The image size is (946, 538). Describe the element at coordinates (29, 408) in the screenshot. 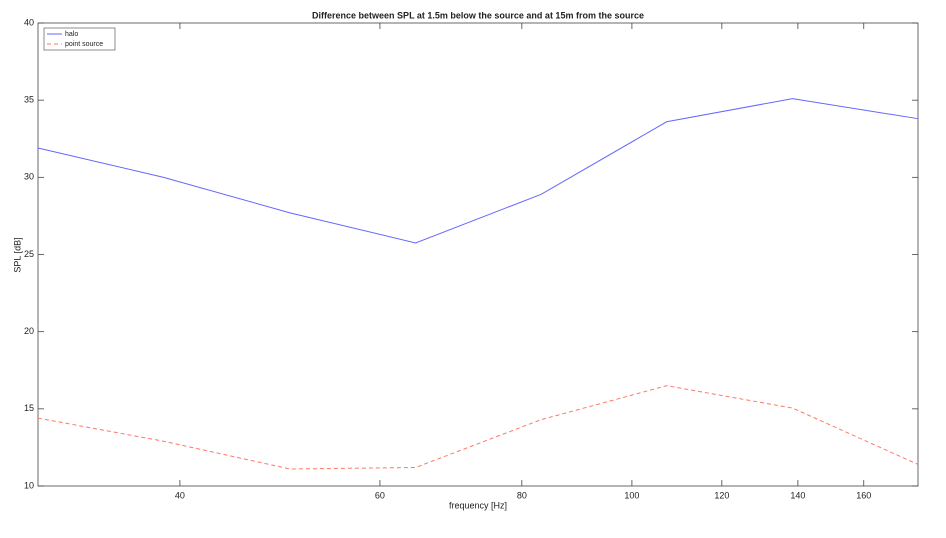

I see `y-tick-label: 15` at that location.